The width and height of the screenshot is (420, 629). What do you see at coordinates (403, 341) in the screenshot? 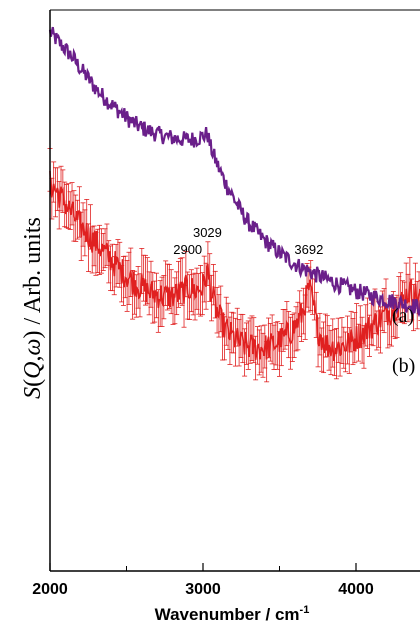
I see `curve-labels: (a) (b)` at bounding box center [403, 341].